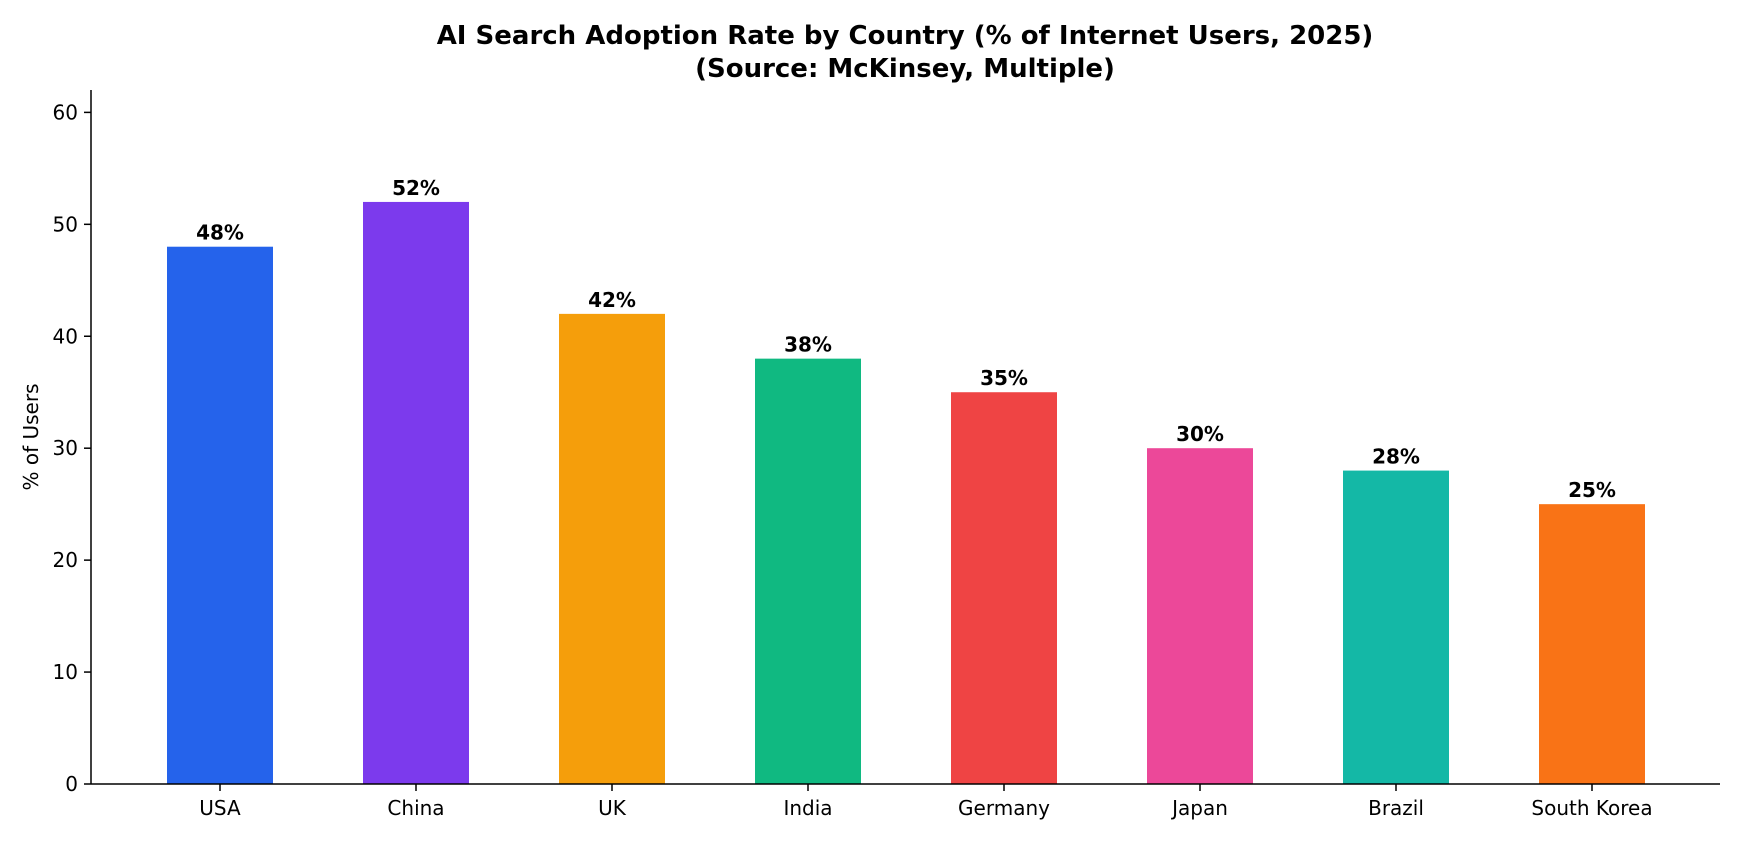 This screenshot has height=842, width=1742. Describe the element at coordinates (905, 69) in the screenshot. I see `chart-subtitle: (Source: McKinsey, Multiple)` at that location.